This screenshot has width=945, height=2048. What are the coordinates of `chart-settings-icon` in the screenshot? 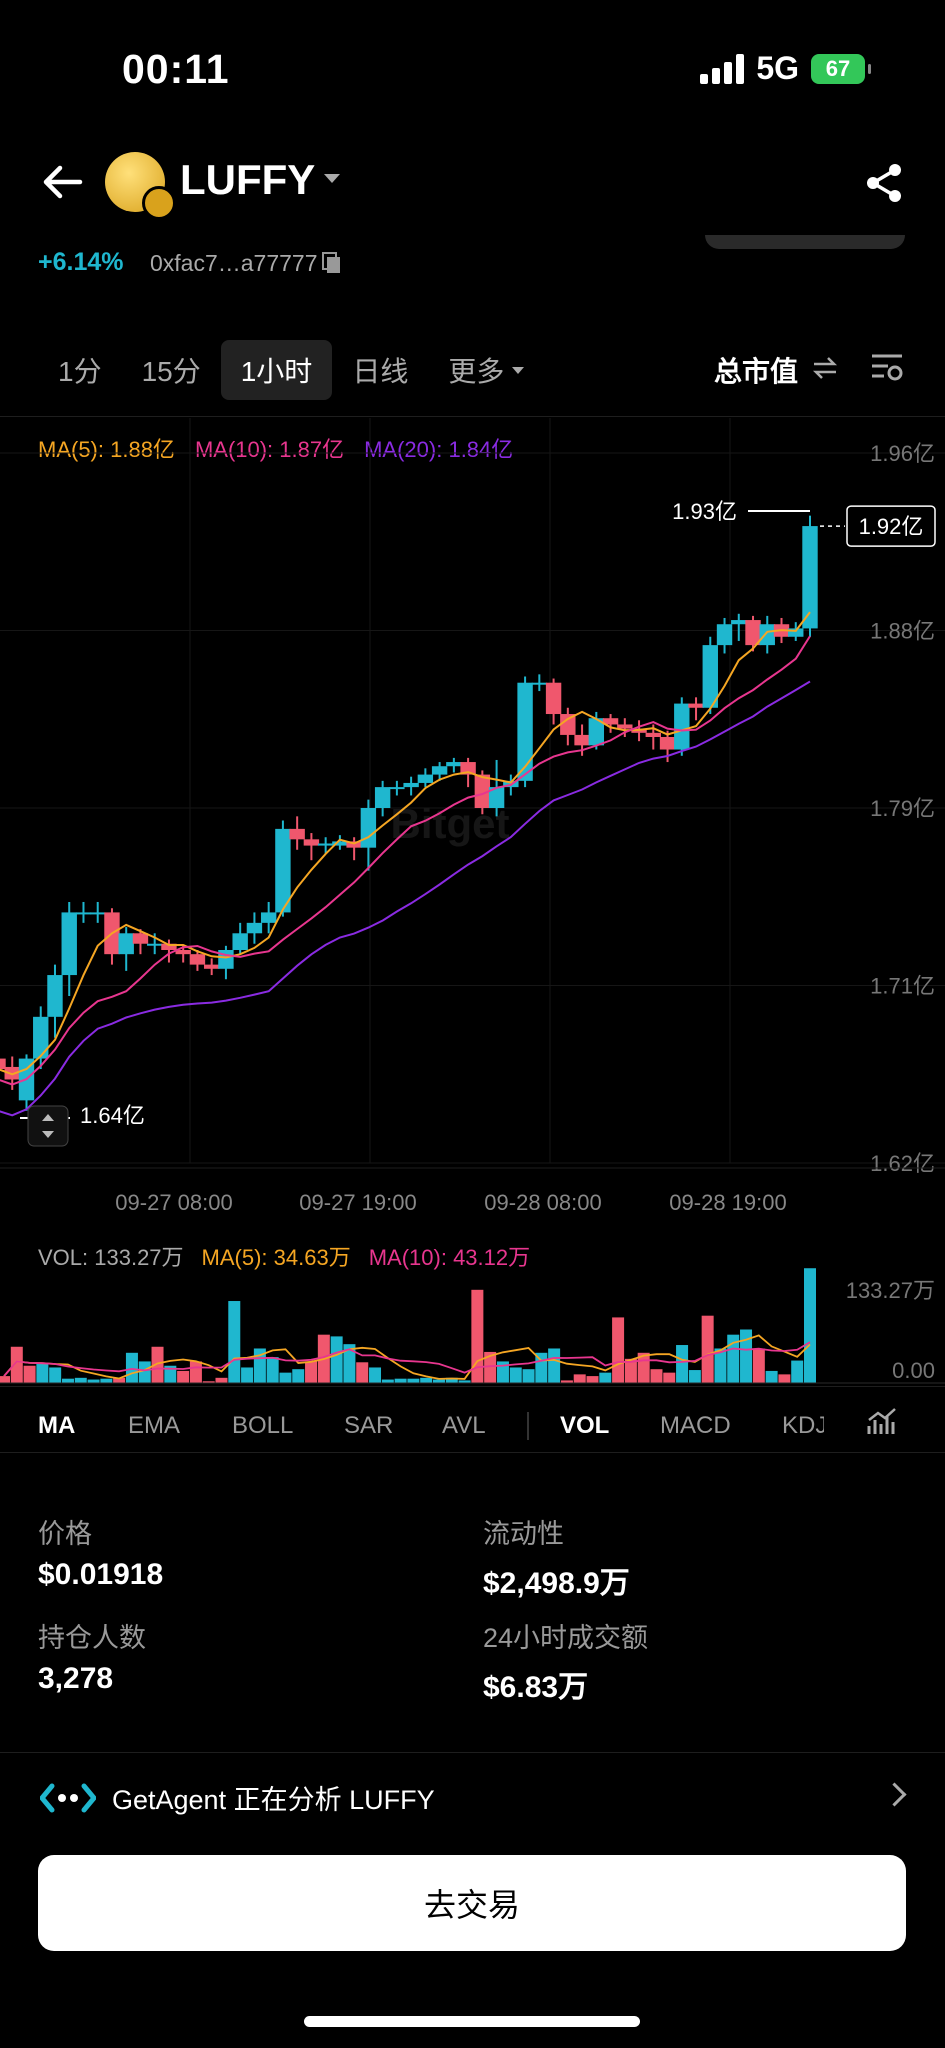 It's located at (887, 368).